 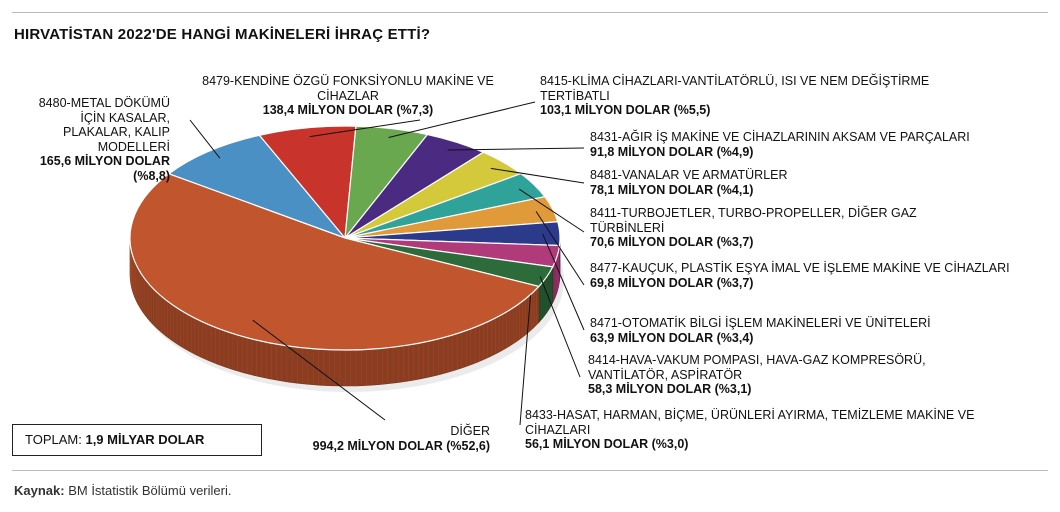 What do you see at coordinates (672, 337) in the screenshot?
I see `slice-value: 63,9 MİLYON DOLAR (%3,4)` at bounding box center [672, 337].